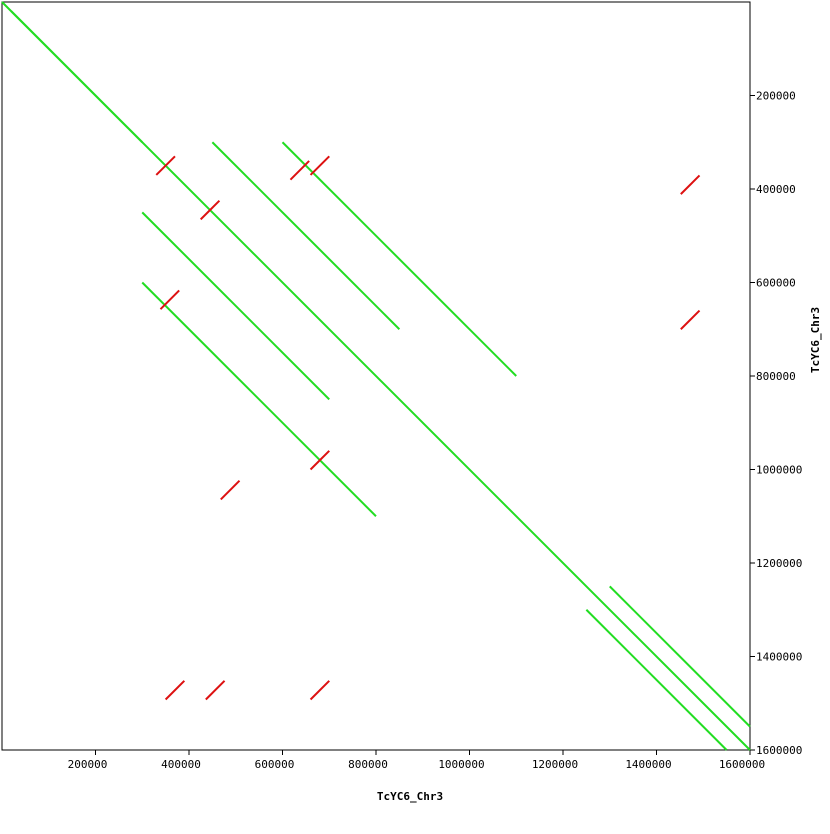  Describe the element at coordinates (555, 764) in the screenshot. I see `x-tick-label: 1200000` at that location.